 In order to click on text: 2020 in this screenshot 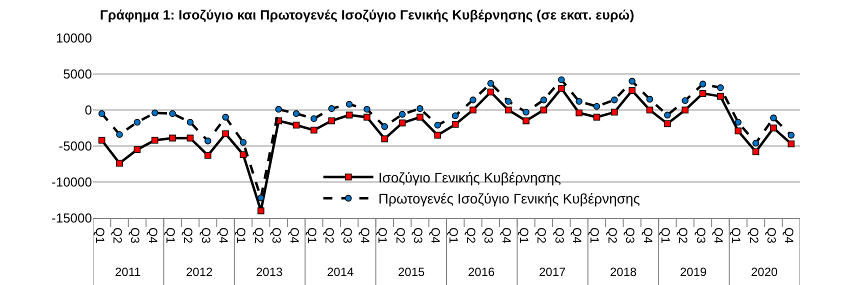, I will do `click(764, 272)`.